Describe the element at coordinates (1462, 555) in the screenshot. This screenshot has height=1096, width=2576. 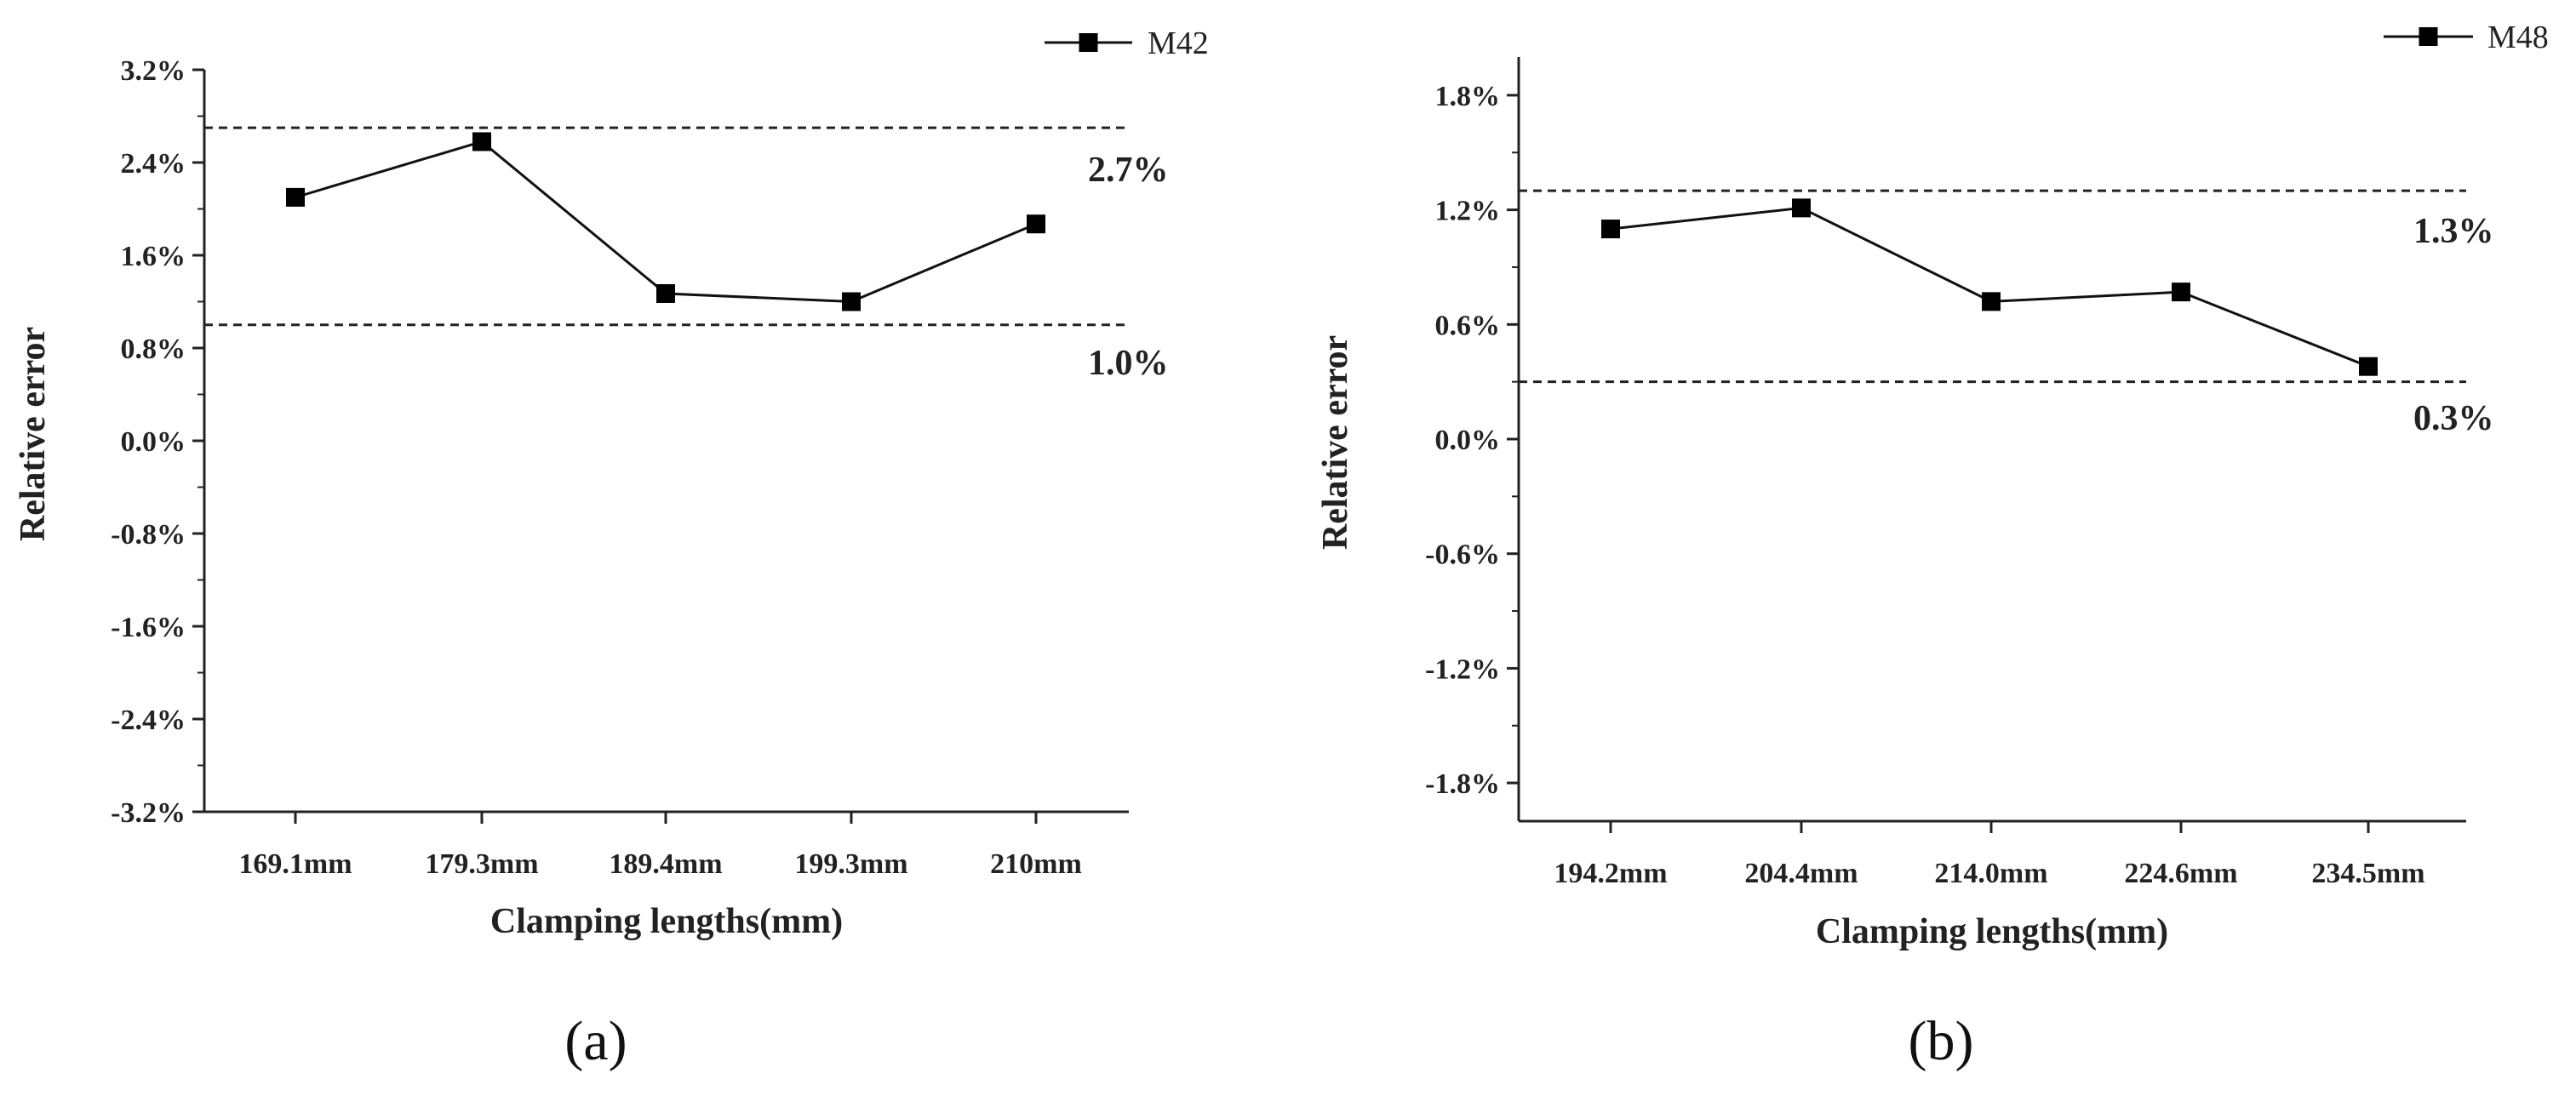
I see `y-tick-label: -0.6%` at that location.